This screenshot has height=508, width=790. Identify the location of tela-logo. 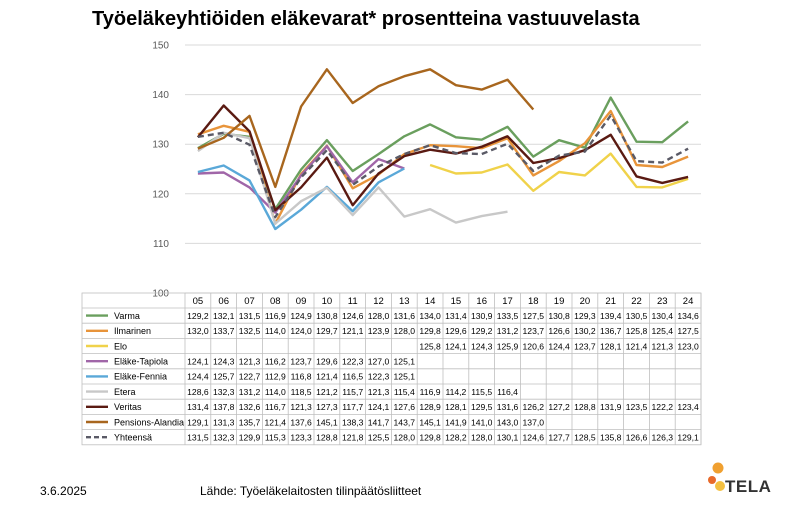
(716, 476).